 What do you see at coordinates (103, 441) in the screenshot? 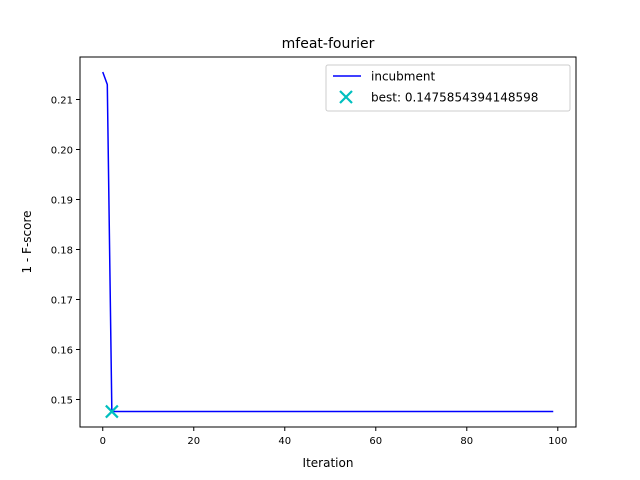
I see `x-tick-label-0: 0` at bounding box center [103, 441].